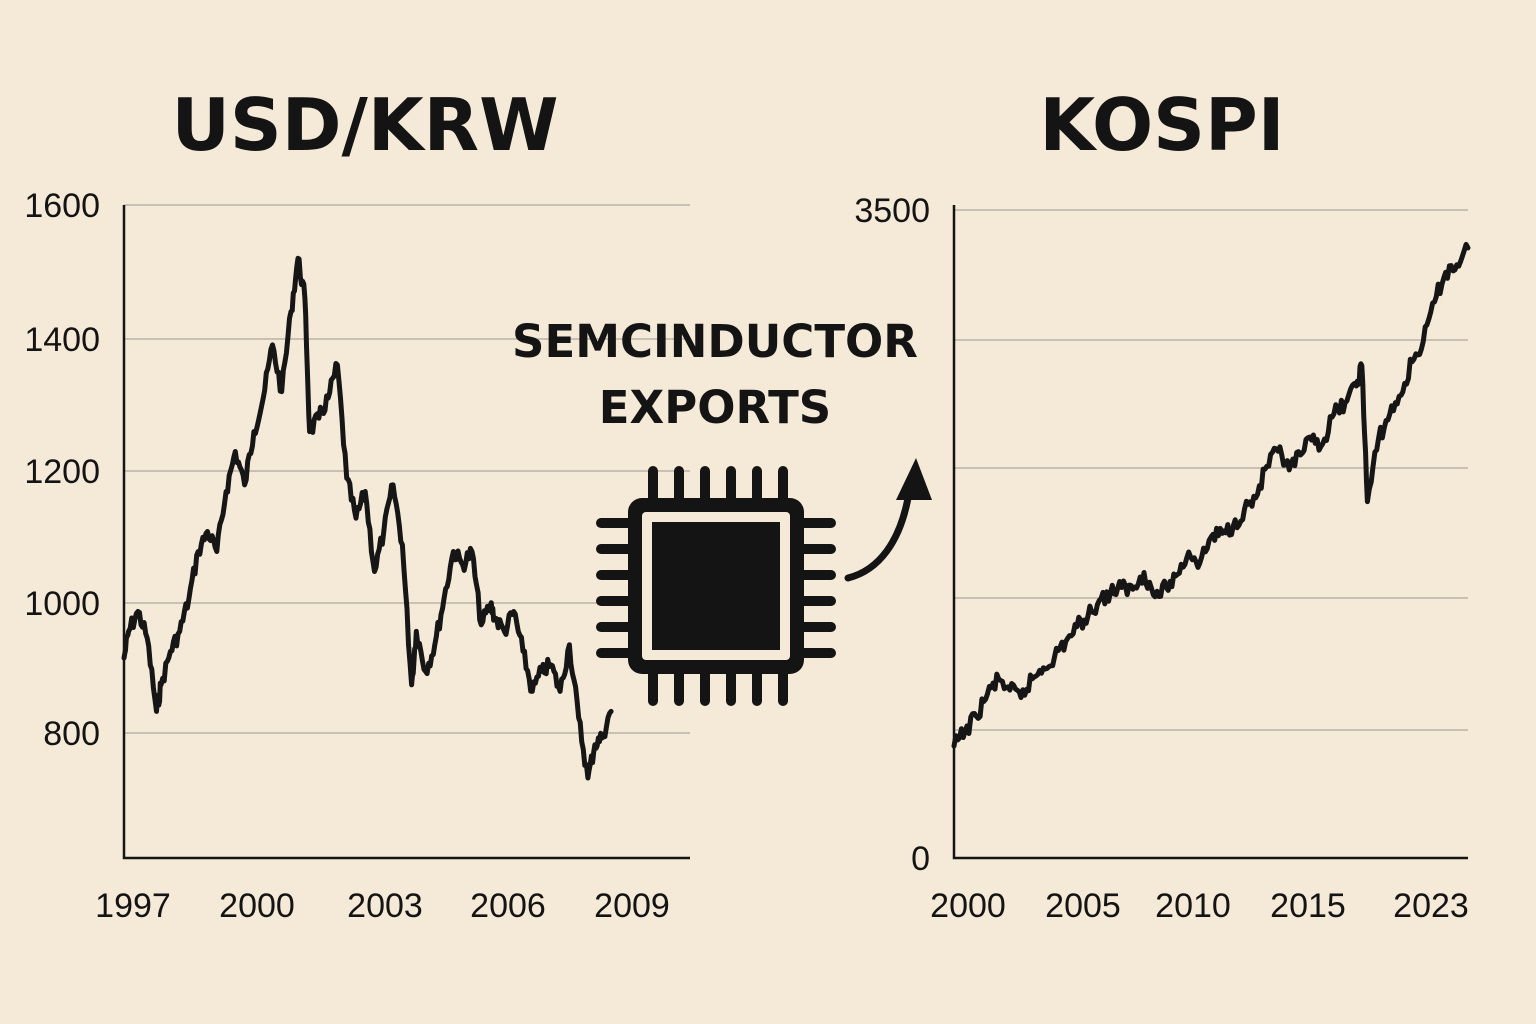  What do you see at coordinates (508, 906) in the screenshot?
I see `x-tick-label: 2006` at bounding box center [508, 906].